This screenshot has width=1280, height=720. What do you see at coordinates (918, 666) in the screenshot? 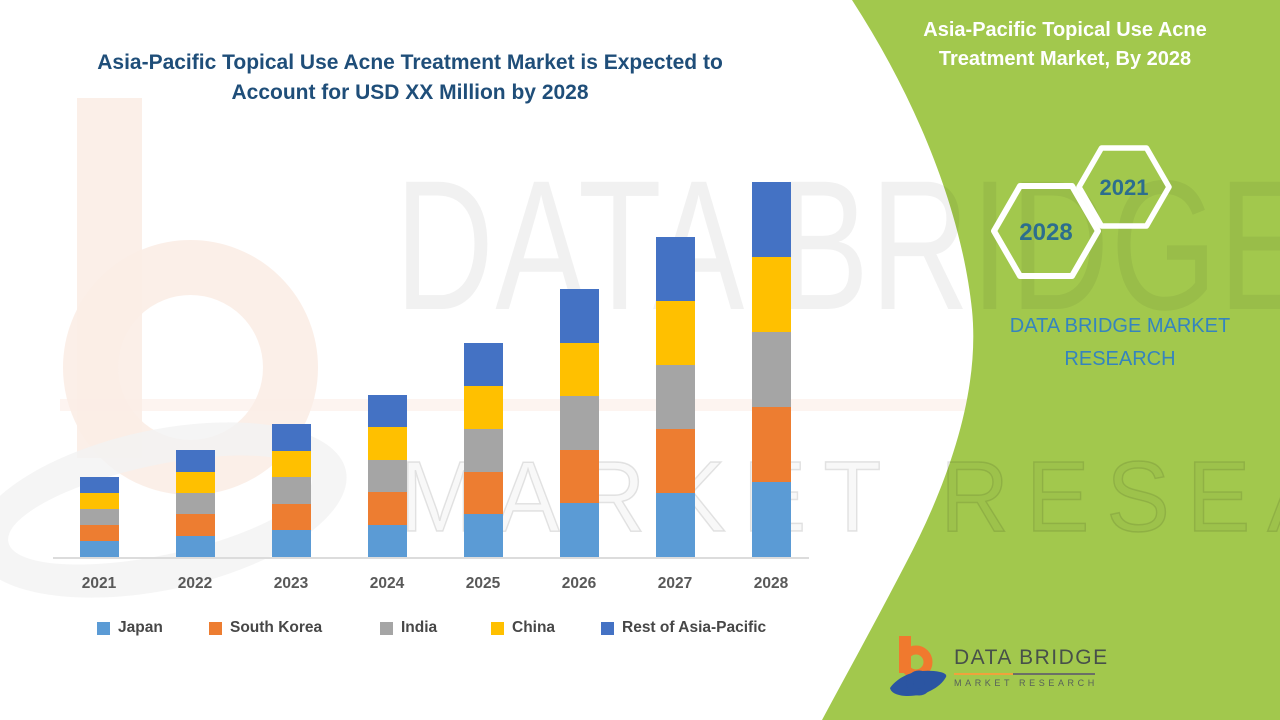
I see `data-bridge-logo-icon` at bounding box center [918, 666].